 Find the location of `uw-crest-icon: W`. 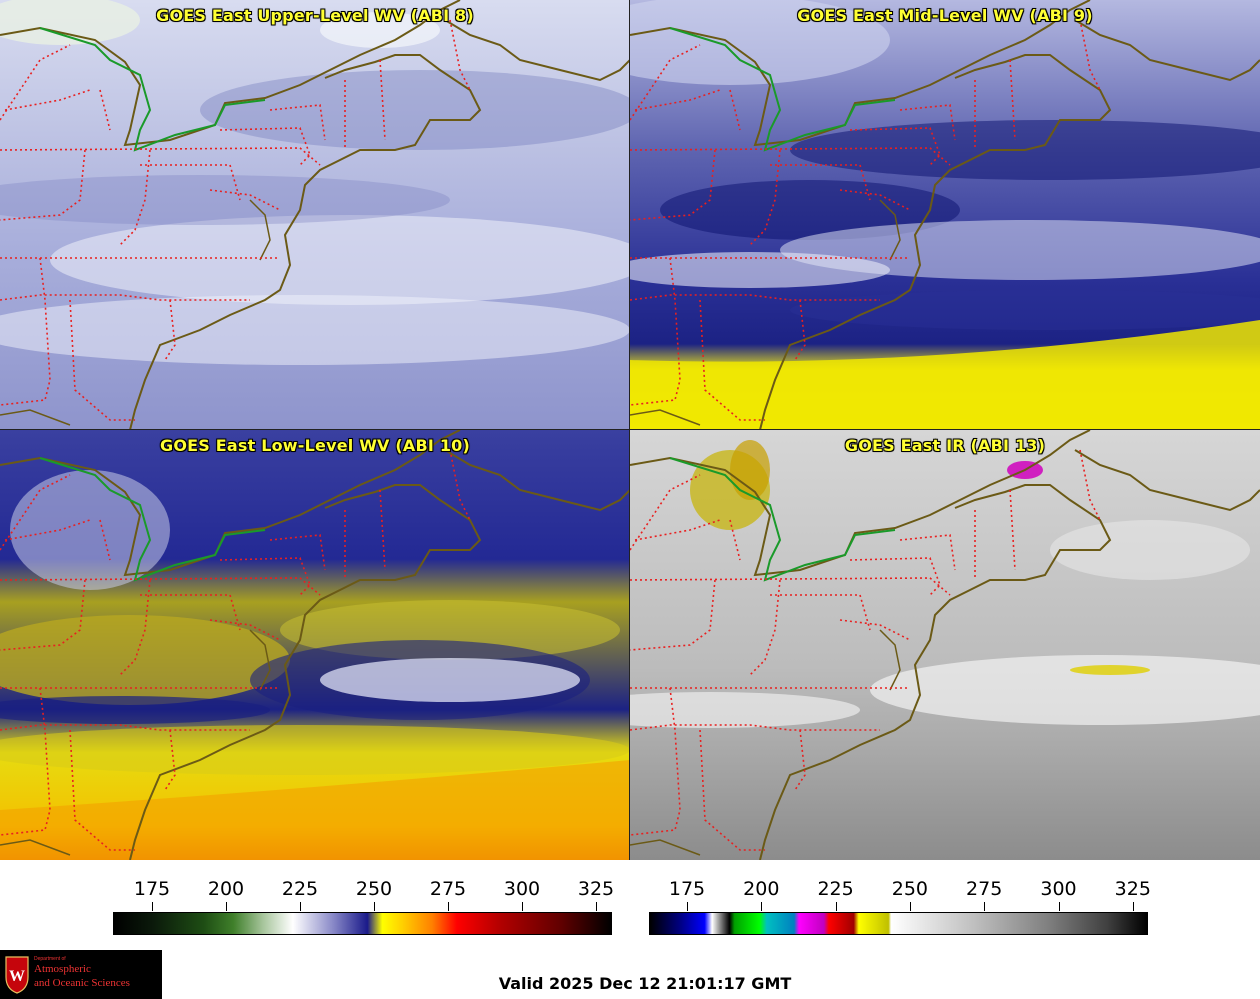

uw-crest-icon: W is located at coordinates (17, 975).